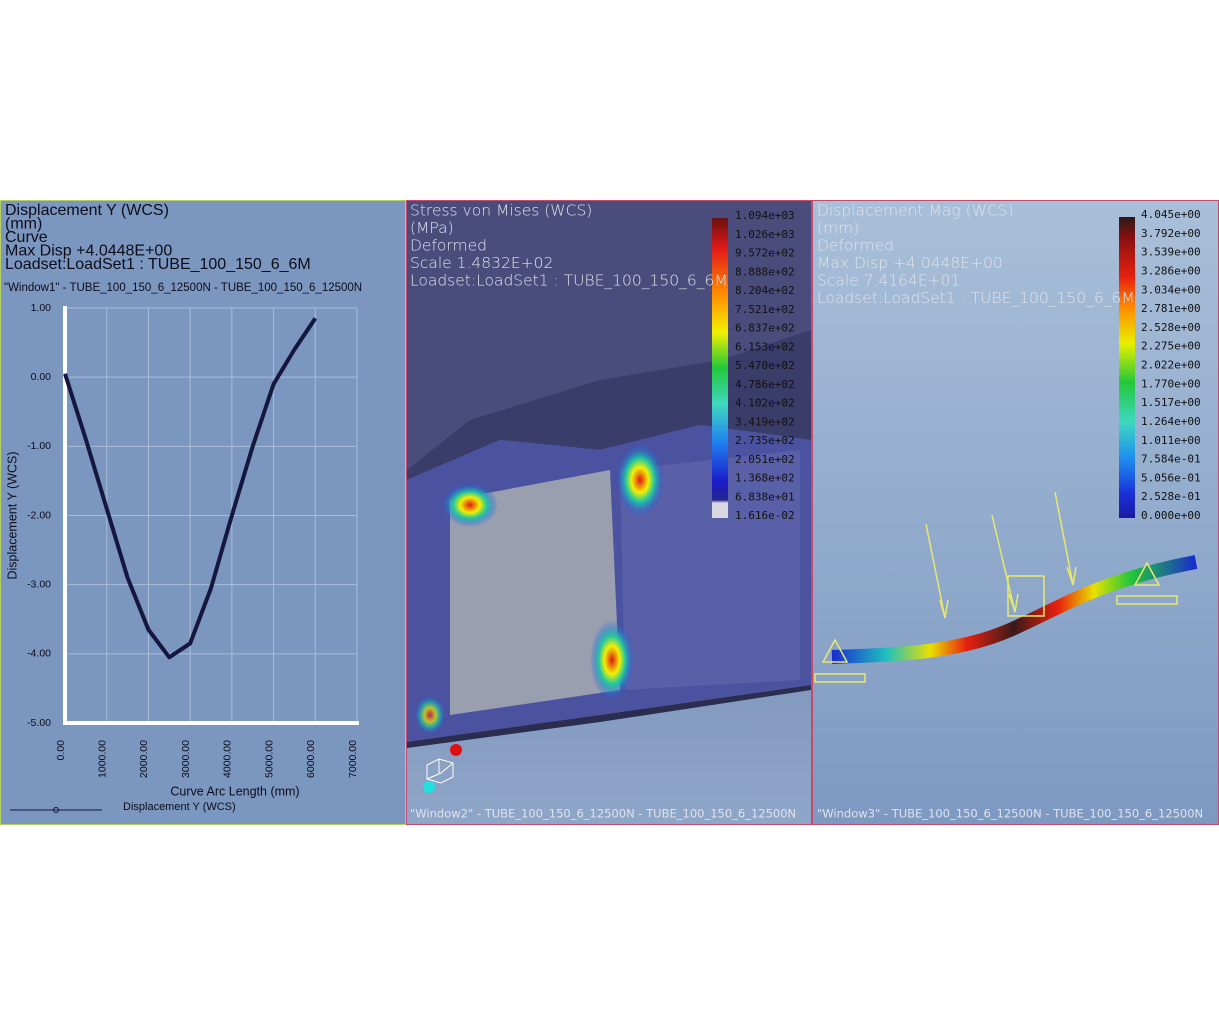 Image resolution: width=1219 pixels, height=1024 pixels. Describe the element at coordinates (609, 716) in the screenshot. I see `model-edge` at that location.